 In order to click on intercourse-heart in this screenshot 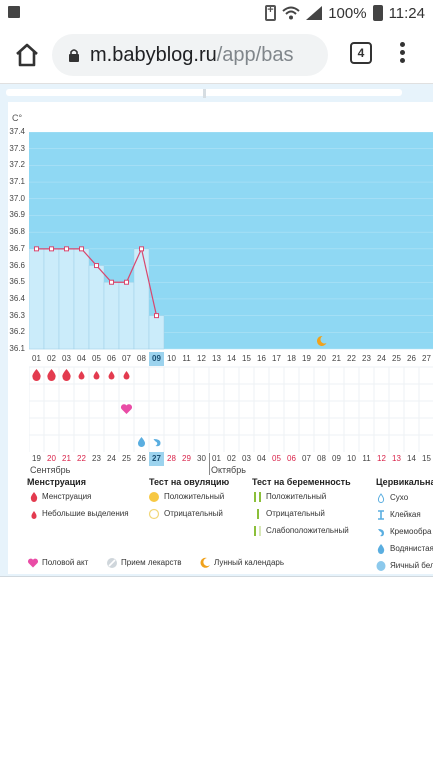, I will do `click(126, 409)`.